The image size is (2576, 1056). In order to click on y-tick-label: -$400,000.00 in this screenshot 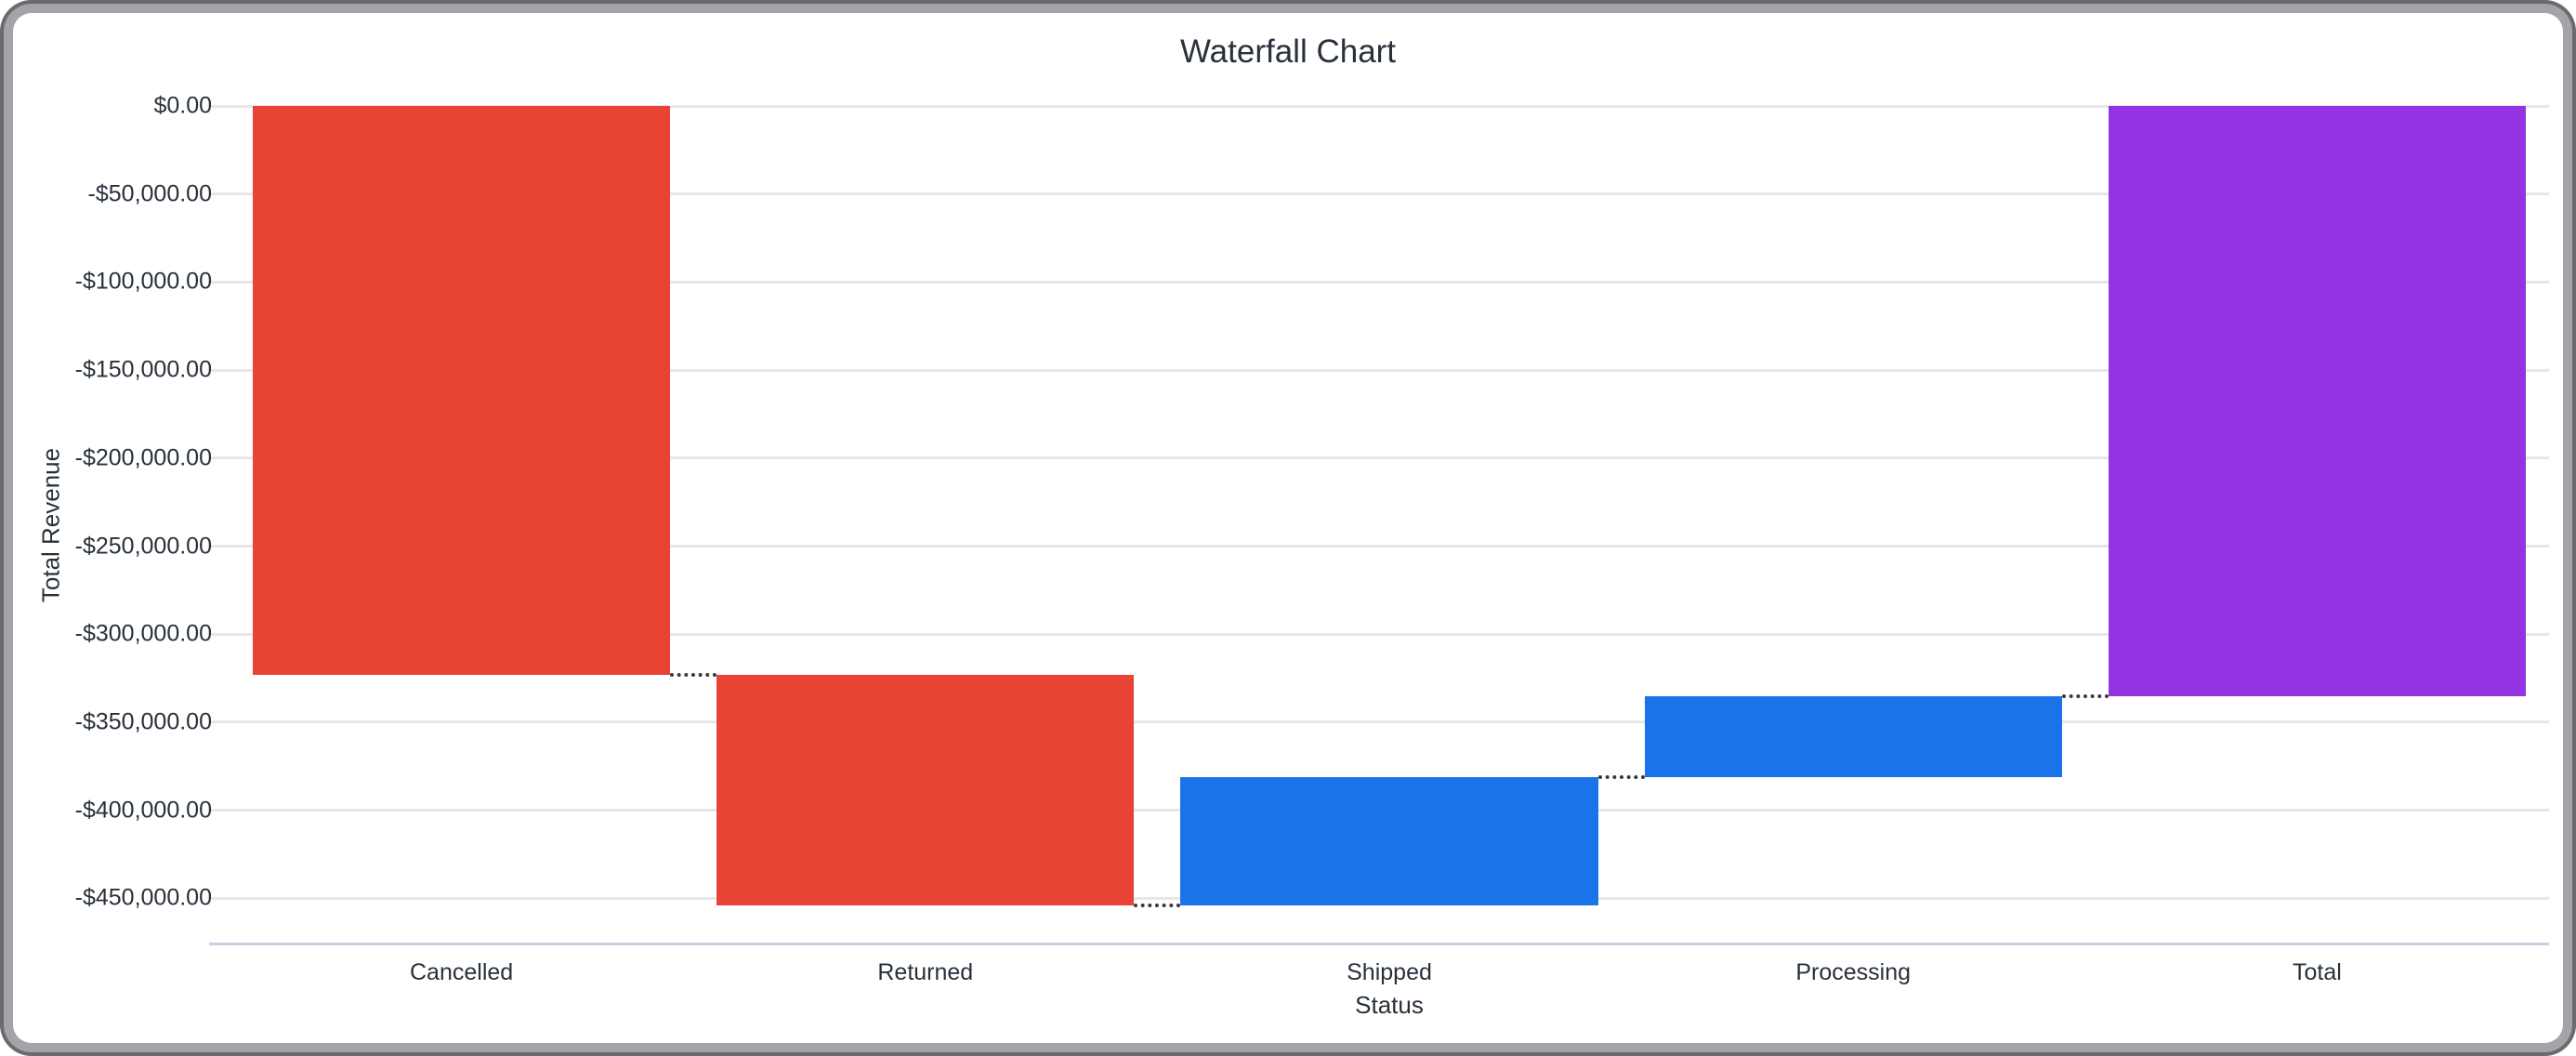, I will do `click(143, 810)`.